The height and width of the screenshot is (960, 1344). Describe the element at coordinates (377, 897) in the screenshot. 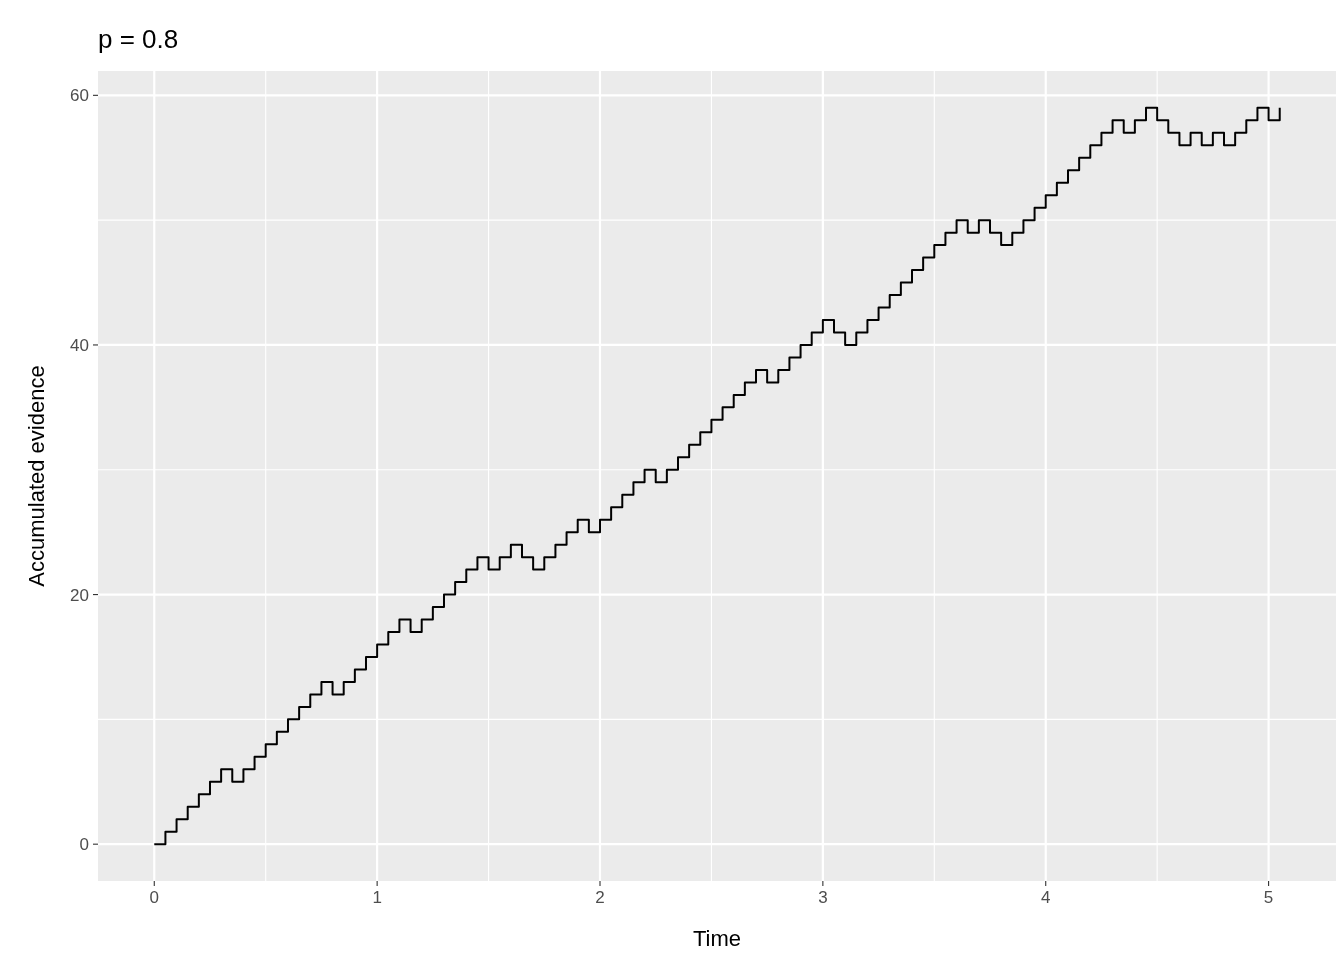

I see `x-tick-label: 1` at that location.